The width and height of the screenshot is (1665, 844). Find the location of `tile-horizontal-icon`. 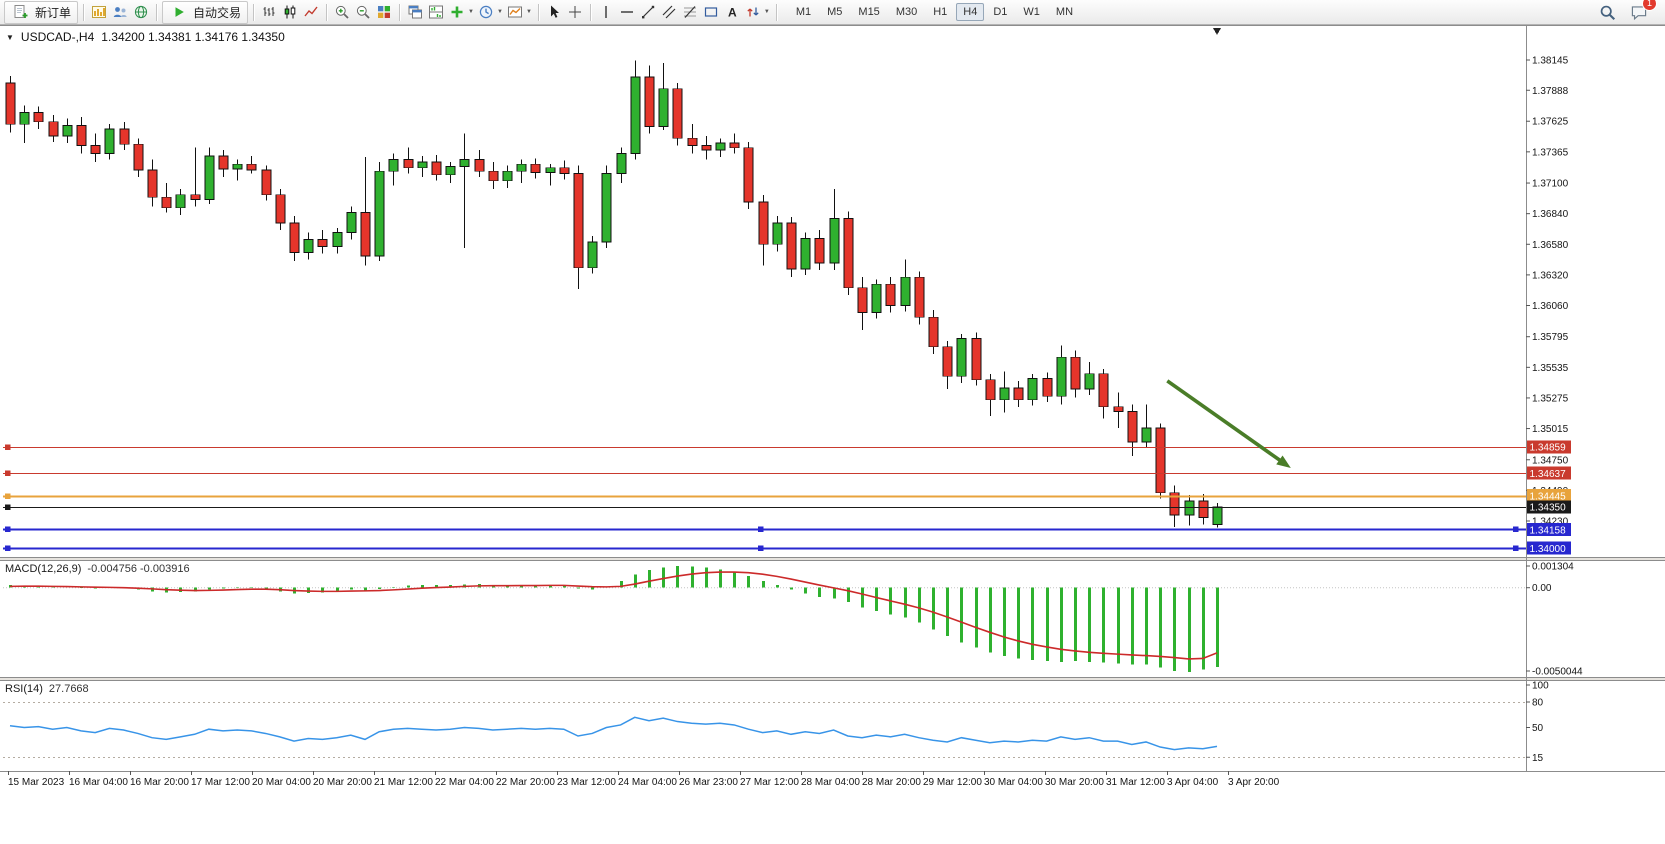

tile-horizontal-icon is located at coordinates (436, 12).